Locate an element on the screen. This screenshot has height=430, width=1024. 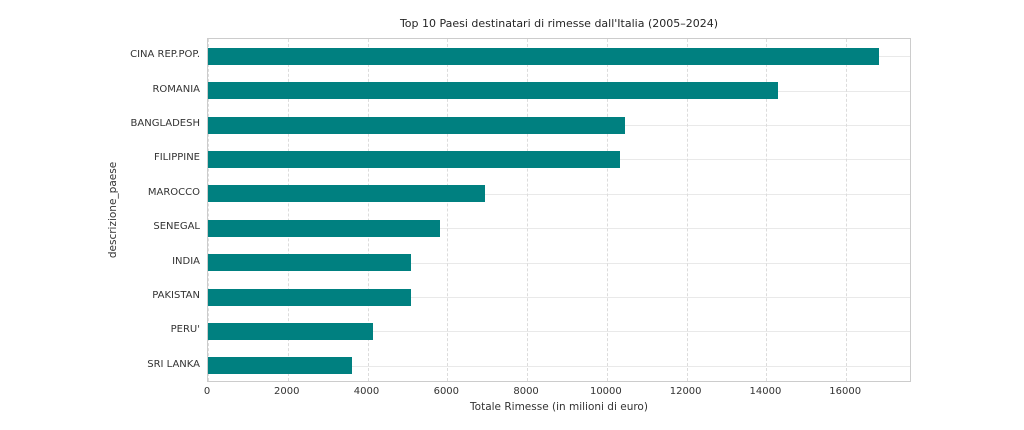
ytick-label-romania: ROMANIA is located at coordinates (176, 89).